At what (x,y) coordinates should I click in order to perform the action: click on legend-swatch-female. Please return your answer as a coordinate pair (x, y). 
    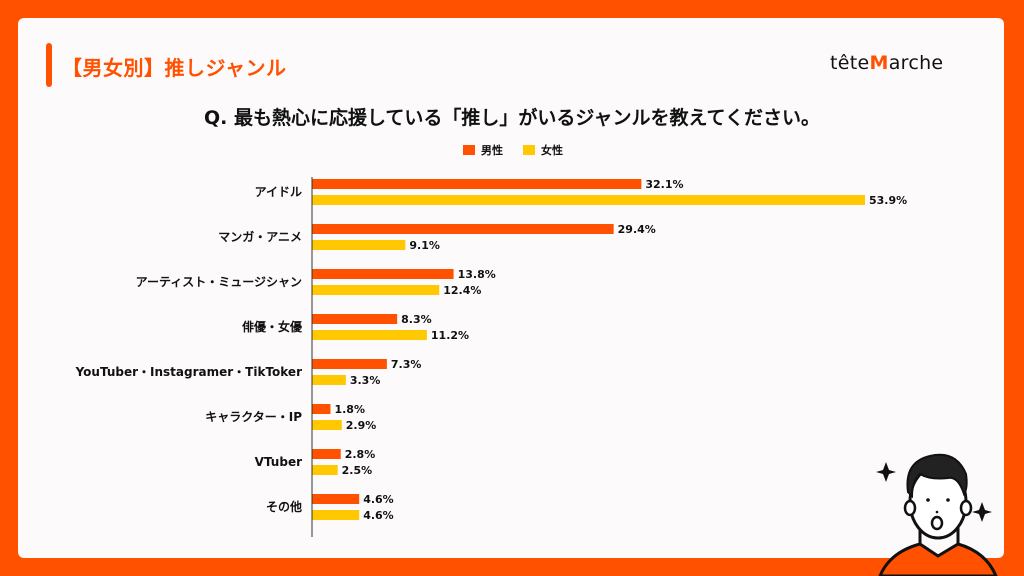
    Looking at the image, I should click on (529, 150).